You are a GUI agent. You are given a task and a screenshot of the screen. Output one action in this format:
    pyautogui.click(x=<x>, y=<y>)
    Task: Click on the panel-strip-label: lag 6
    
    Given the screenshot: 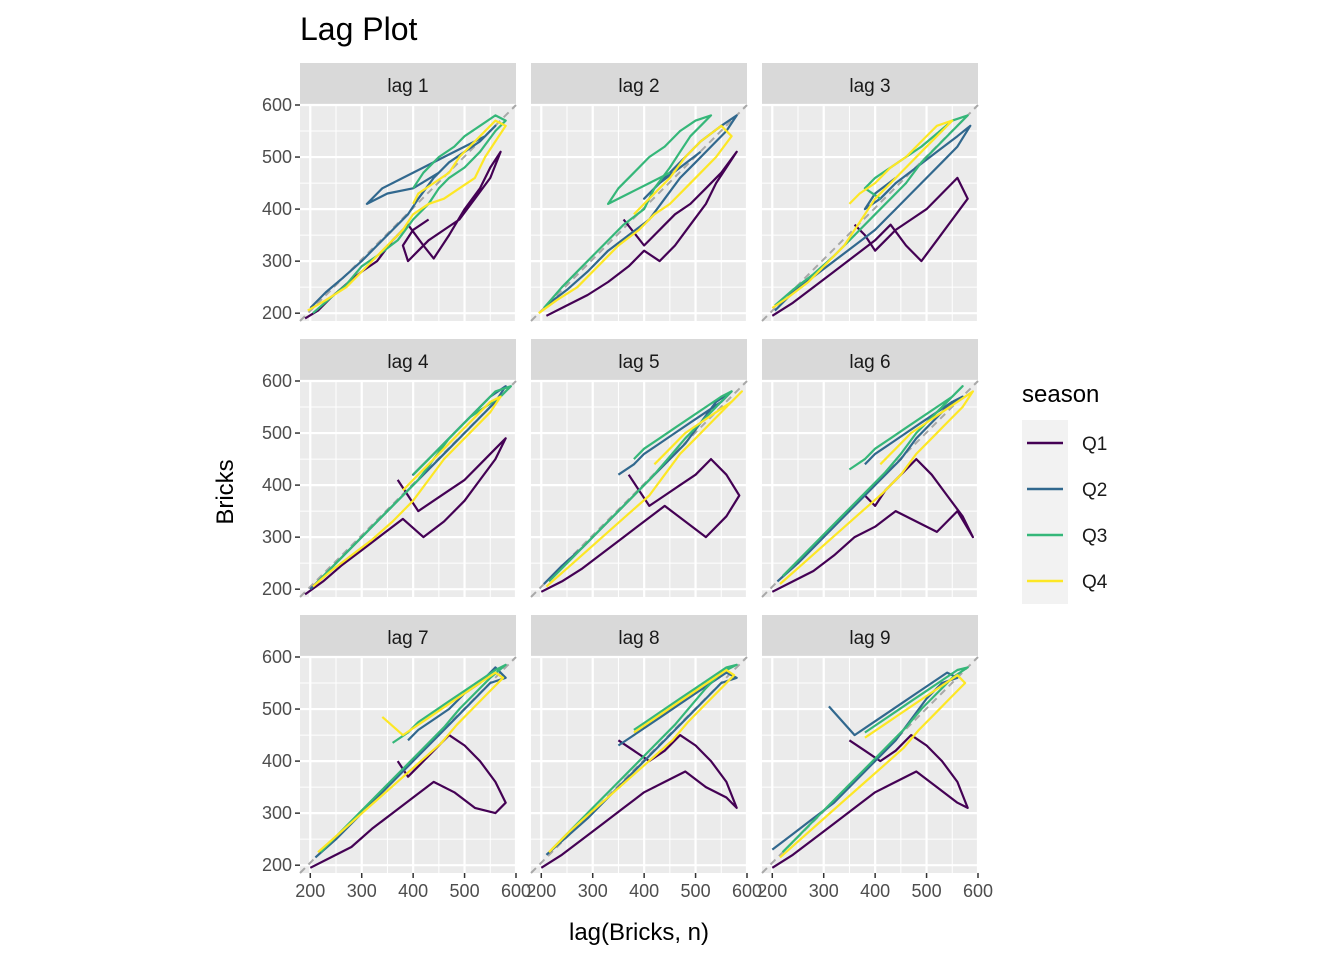 What is the action you would take?
    pyautogui.click(x=869, y=362)
    